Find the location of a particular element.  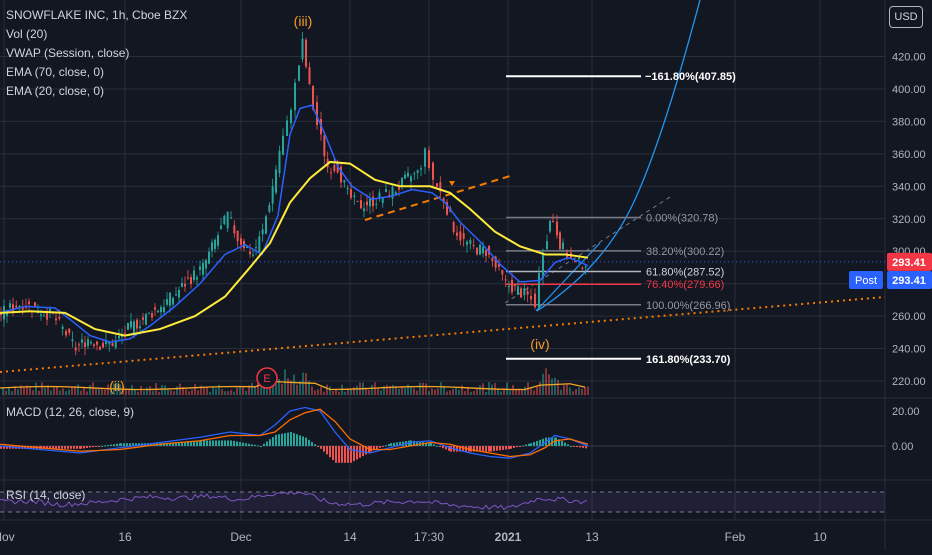

indicator-vol: Vol (20) is located at coordinates (27, 34).